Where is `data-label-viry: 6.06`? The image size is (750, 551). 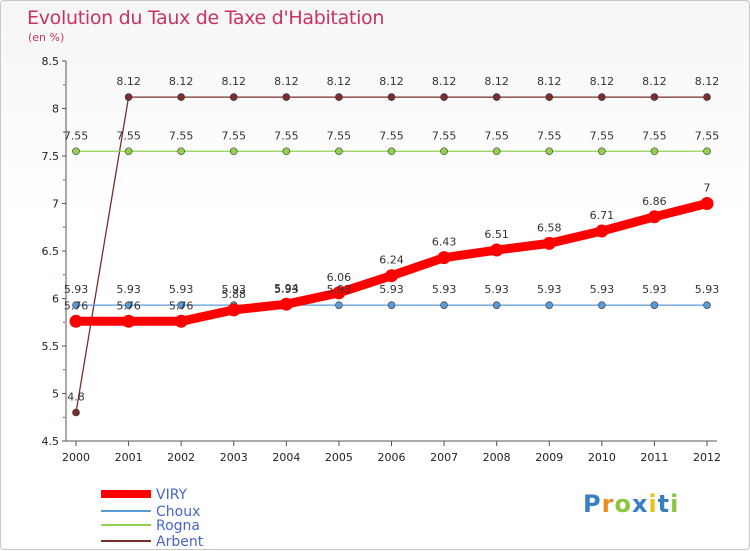 data-label-viry: 6.06 is located at coordinates (339, 277).